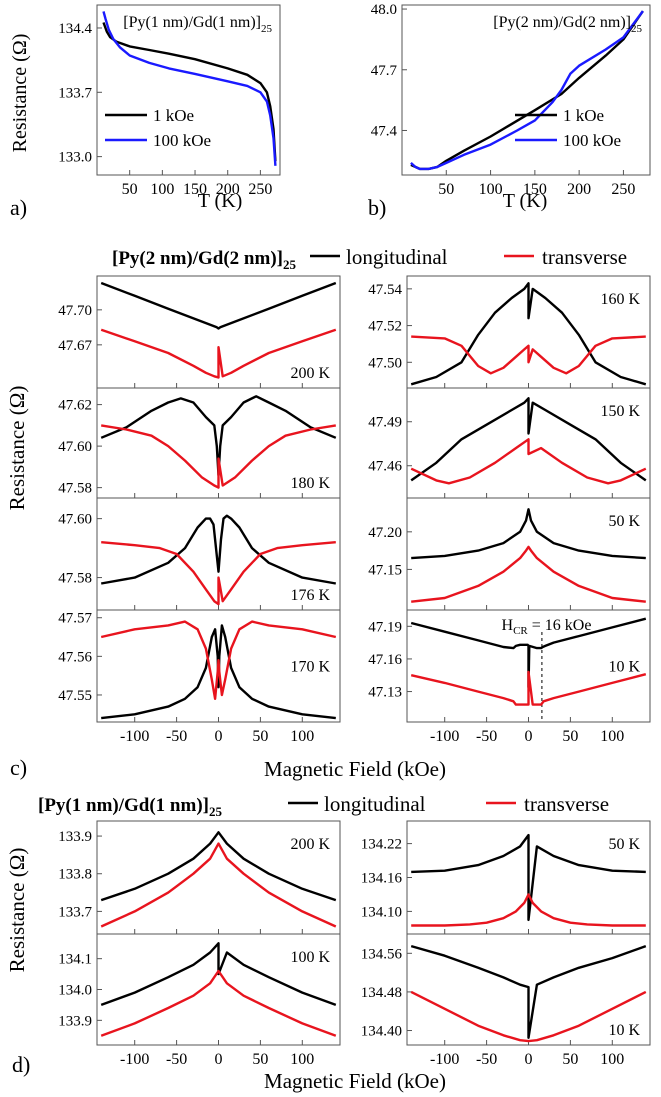 The height and width of the screenshot is (1097, 661). I want to click on temperature-label-c150: 150 K, so click(620, 411).